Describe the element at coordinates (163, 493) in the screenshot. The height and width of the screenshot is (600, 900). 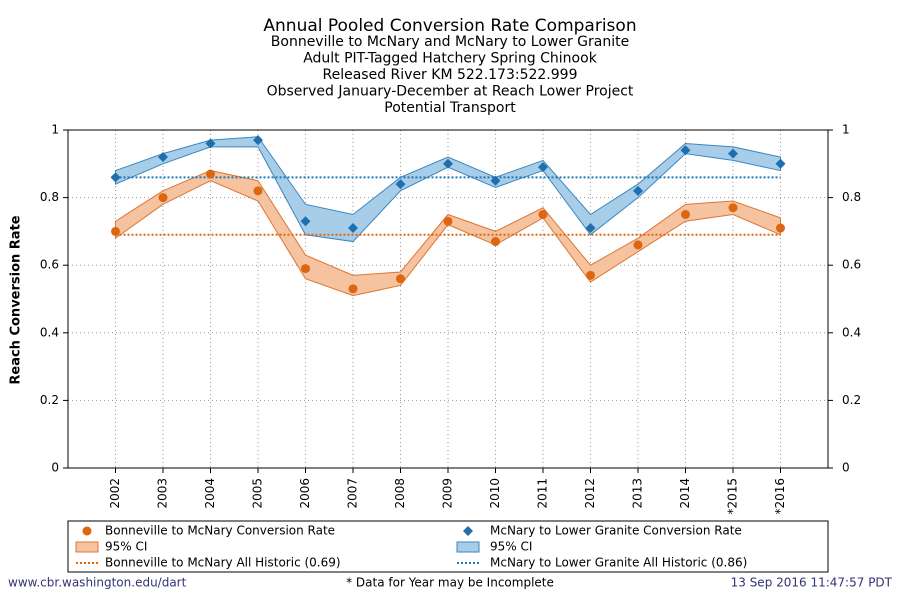
I see `x-tick-label: 2003` at that location.